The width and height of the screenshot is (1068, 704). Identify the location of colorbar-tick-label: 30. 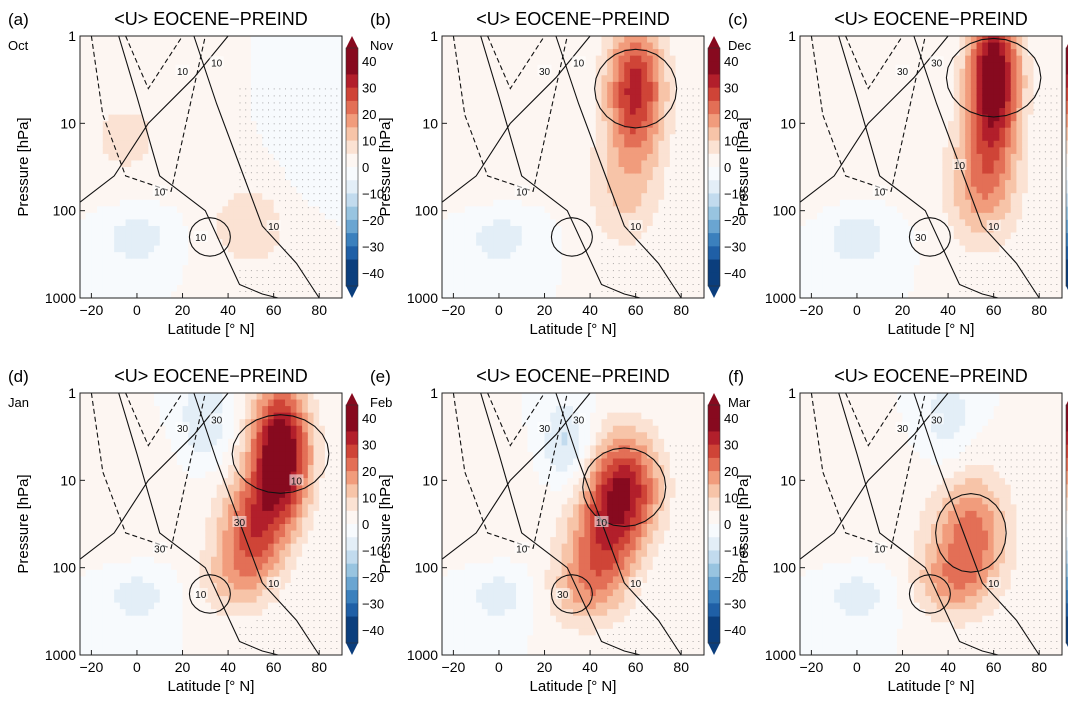
(731, 445).